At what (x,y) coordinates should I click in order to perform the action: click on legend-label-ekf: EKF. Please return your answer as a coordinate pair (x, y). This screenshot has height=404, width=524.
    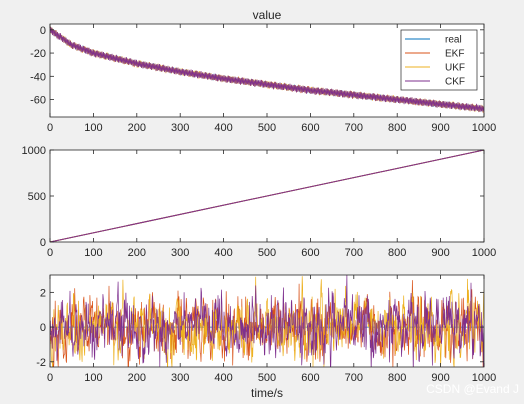
    Looking at the image, I should click on (454, 54).